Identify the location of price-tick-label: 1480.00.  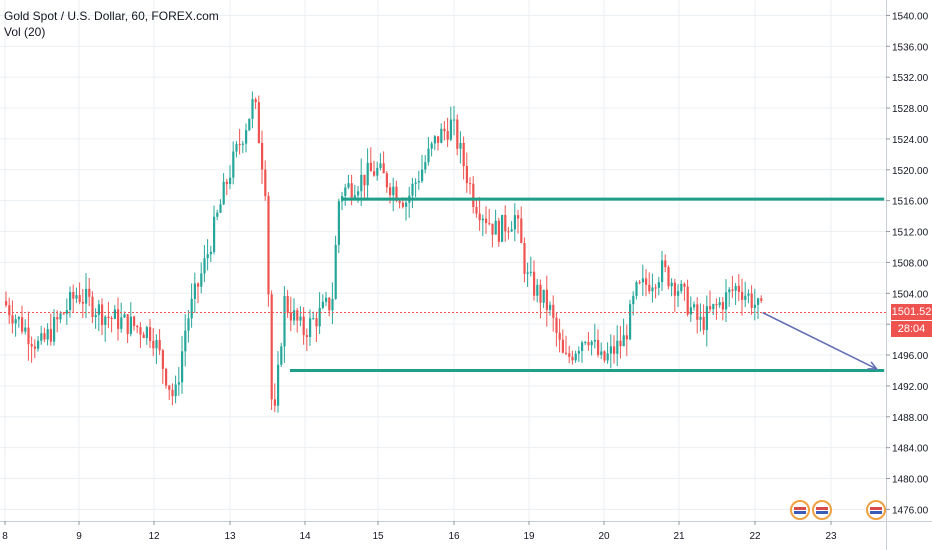
(910, 480).